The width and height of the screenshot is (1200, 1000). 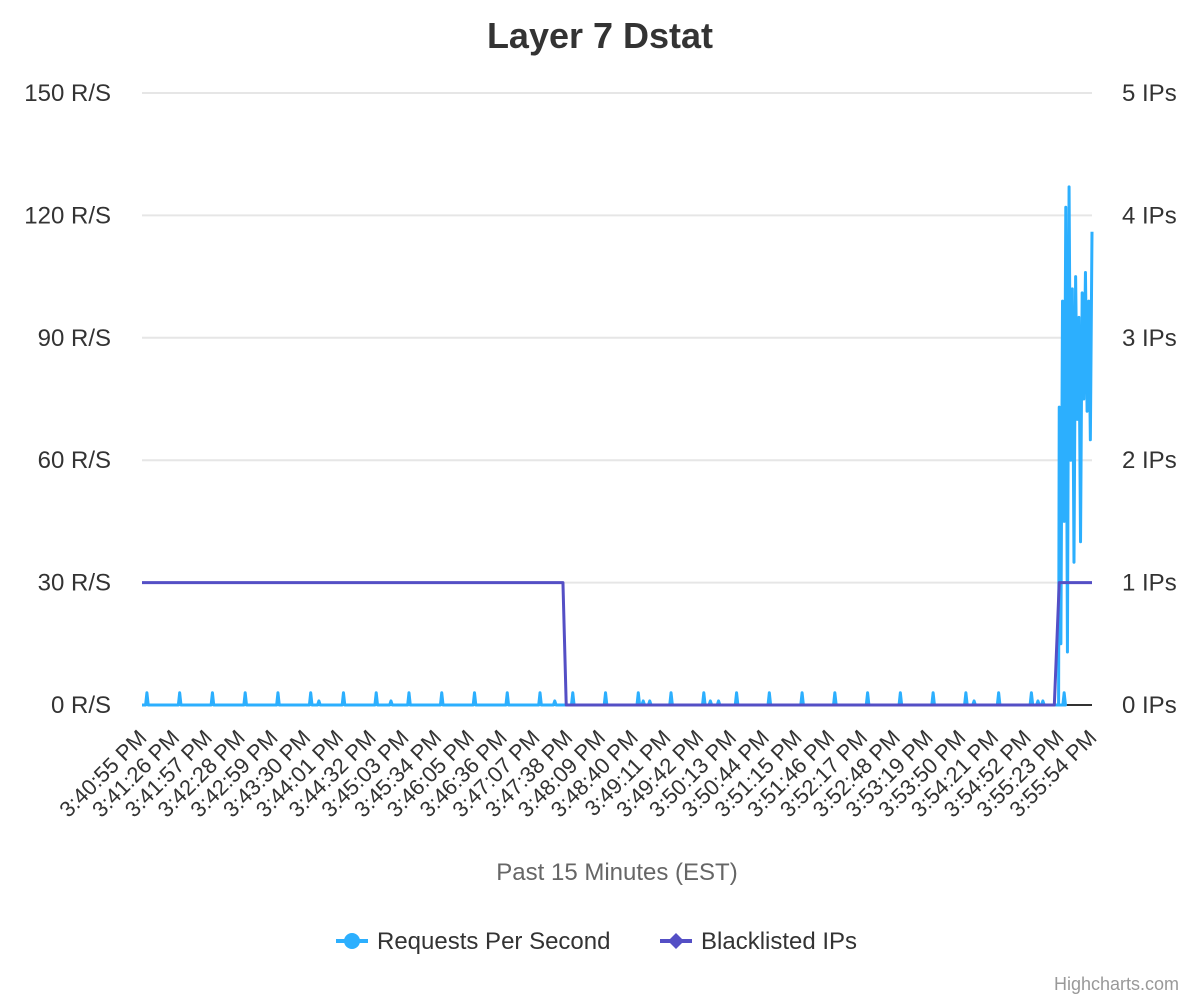 I want to click on legend-label-requests: Requests Per Second, so click(x=493, y=941).